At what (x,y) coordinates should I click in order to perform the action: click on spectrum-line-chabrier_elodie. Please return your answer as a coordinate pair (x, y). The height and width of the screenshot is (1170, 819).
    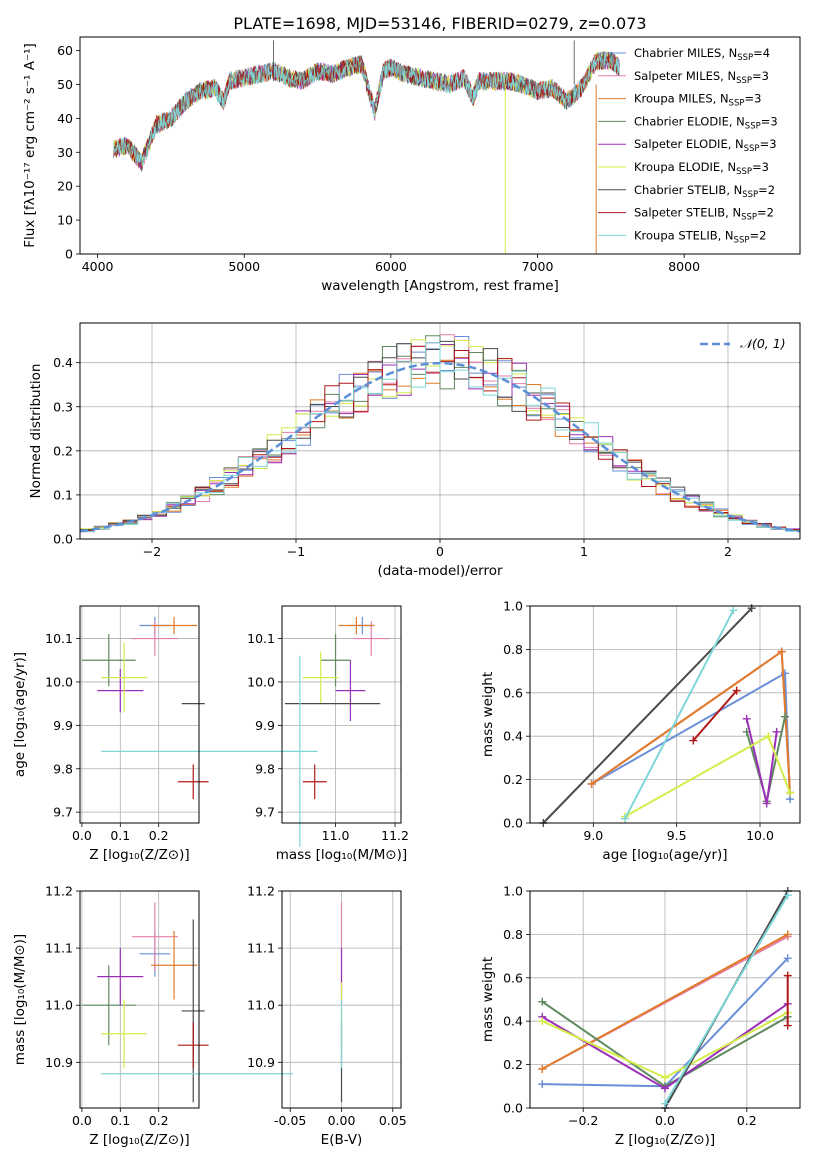
    Looking at the image, I should click on (366, 112).